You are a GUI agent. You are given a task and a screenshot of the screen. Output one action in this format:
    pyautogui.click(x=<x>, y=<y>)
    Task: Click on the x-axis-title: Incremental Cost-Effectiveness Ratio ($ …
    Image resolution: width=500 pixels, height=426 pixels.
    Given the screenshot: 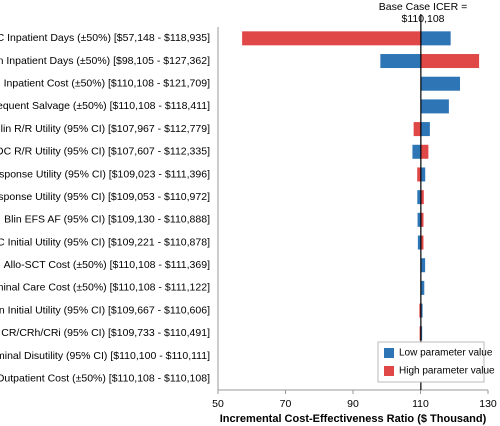 What is the action you would take?
    pyautogui.click(x=353, y=419)
    